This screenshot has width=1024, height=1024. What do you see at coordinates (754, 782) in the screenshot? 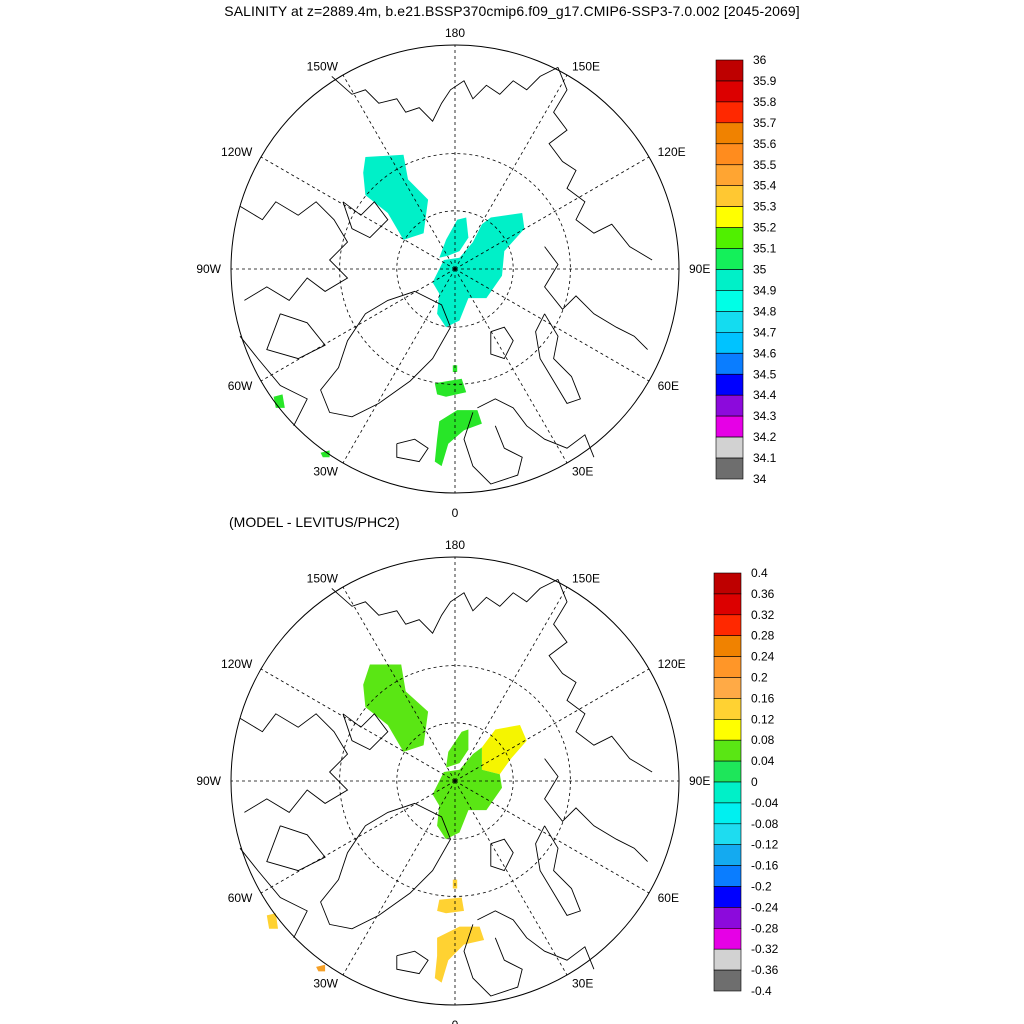
I see `colorbar-tick-label: 0` at bounding box center [754, 782].